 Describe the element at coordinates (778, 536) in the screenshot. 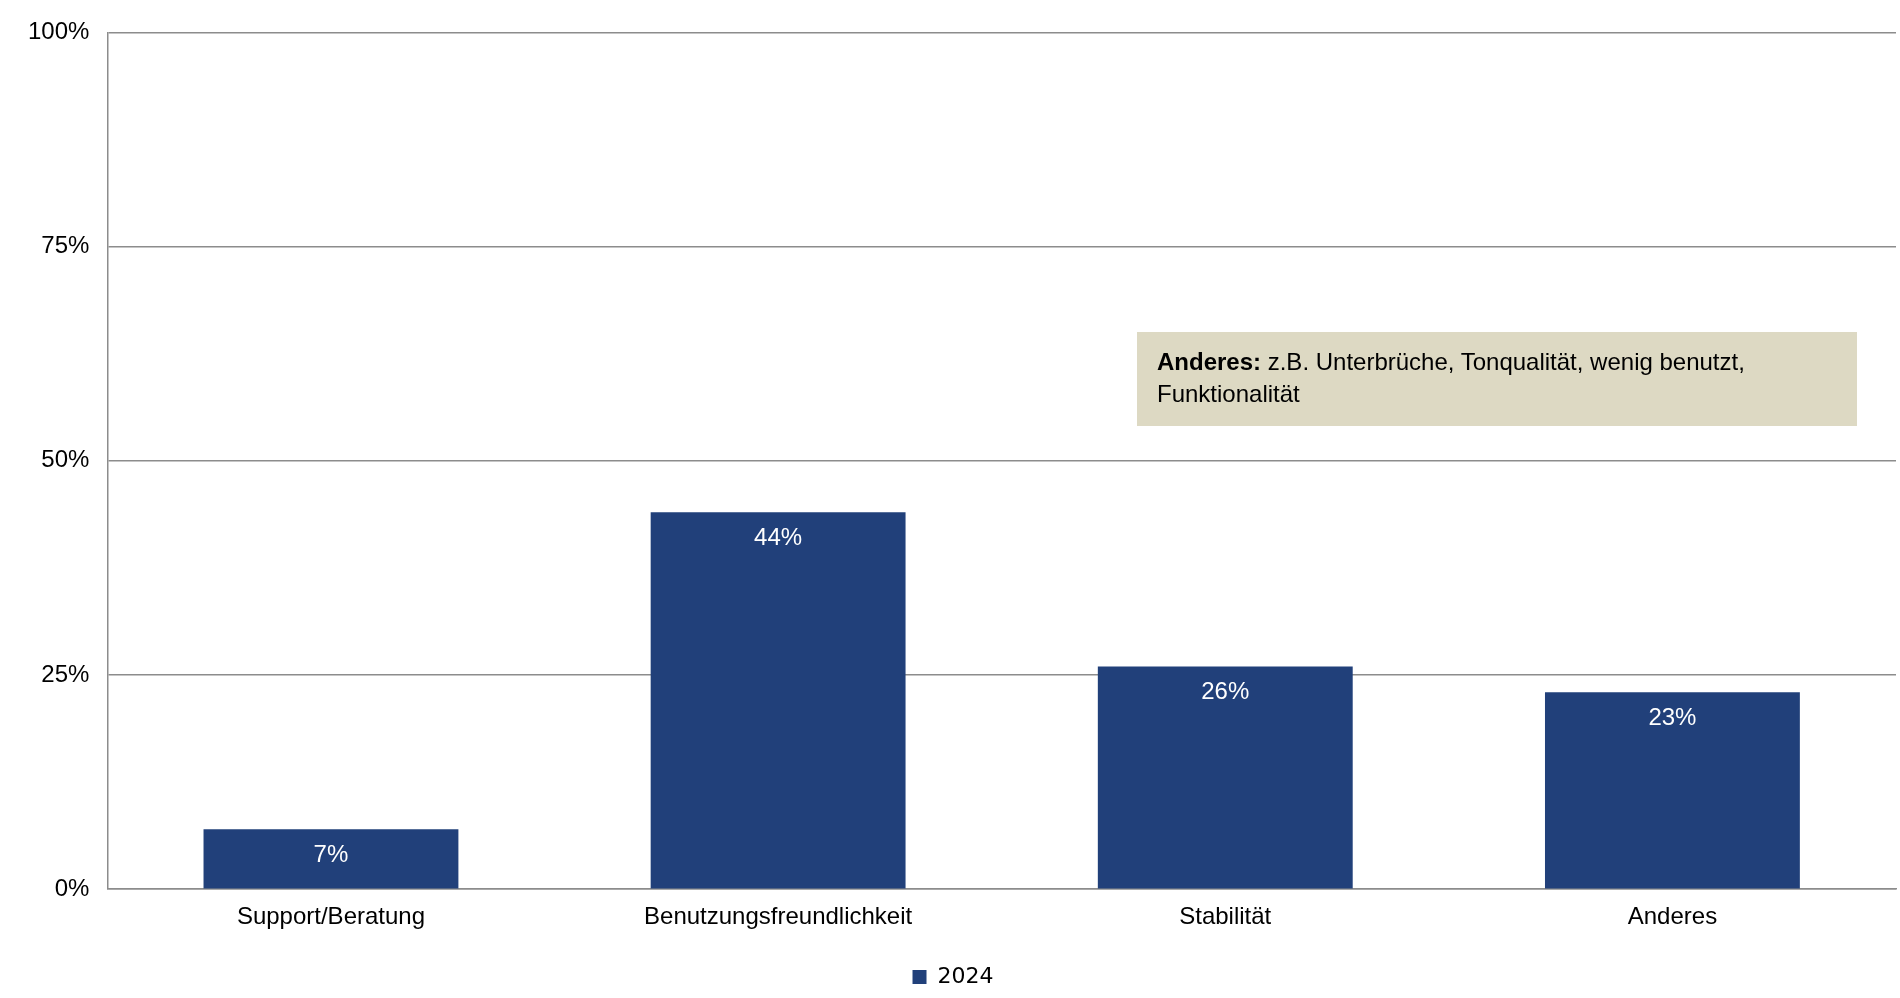

I see `text: 44%` at that location.